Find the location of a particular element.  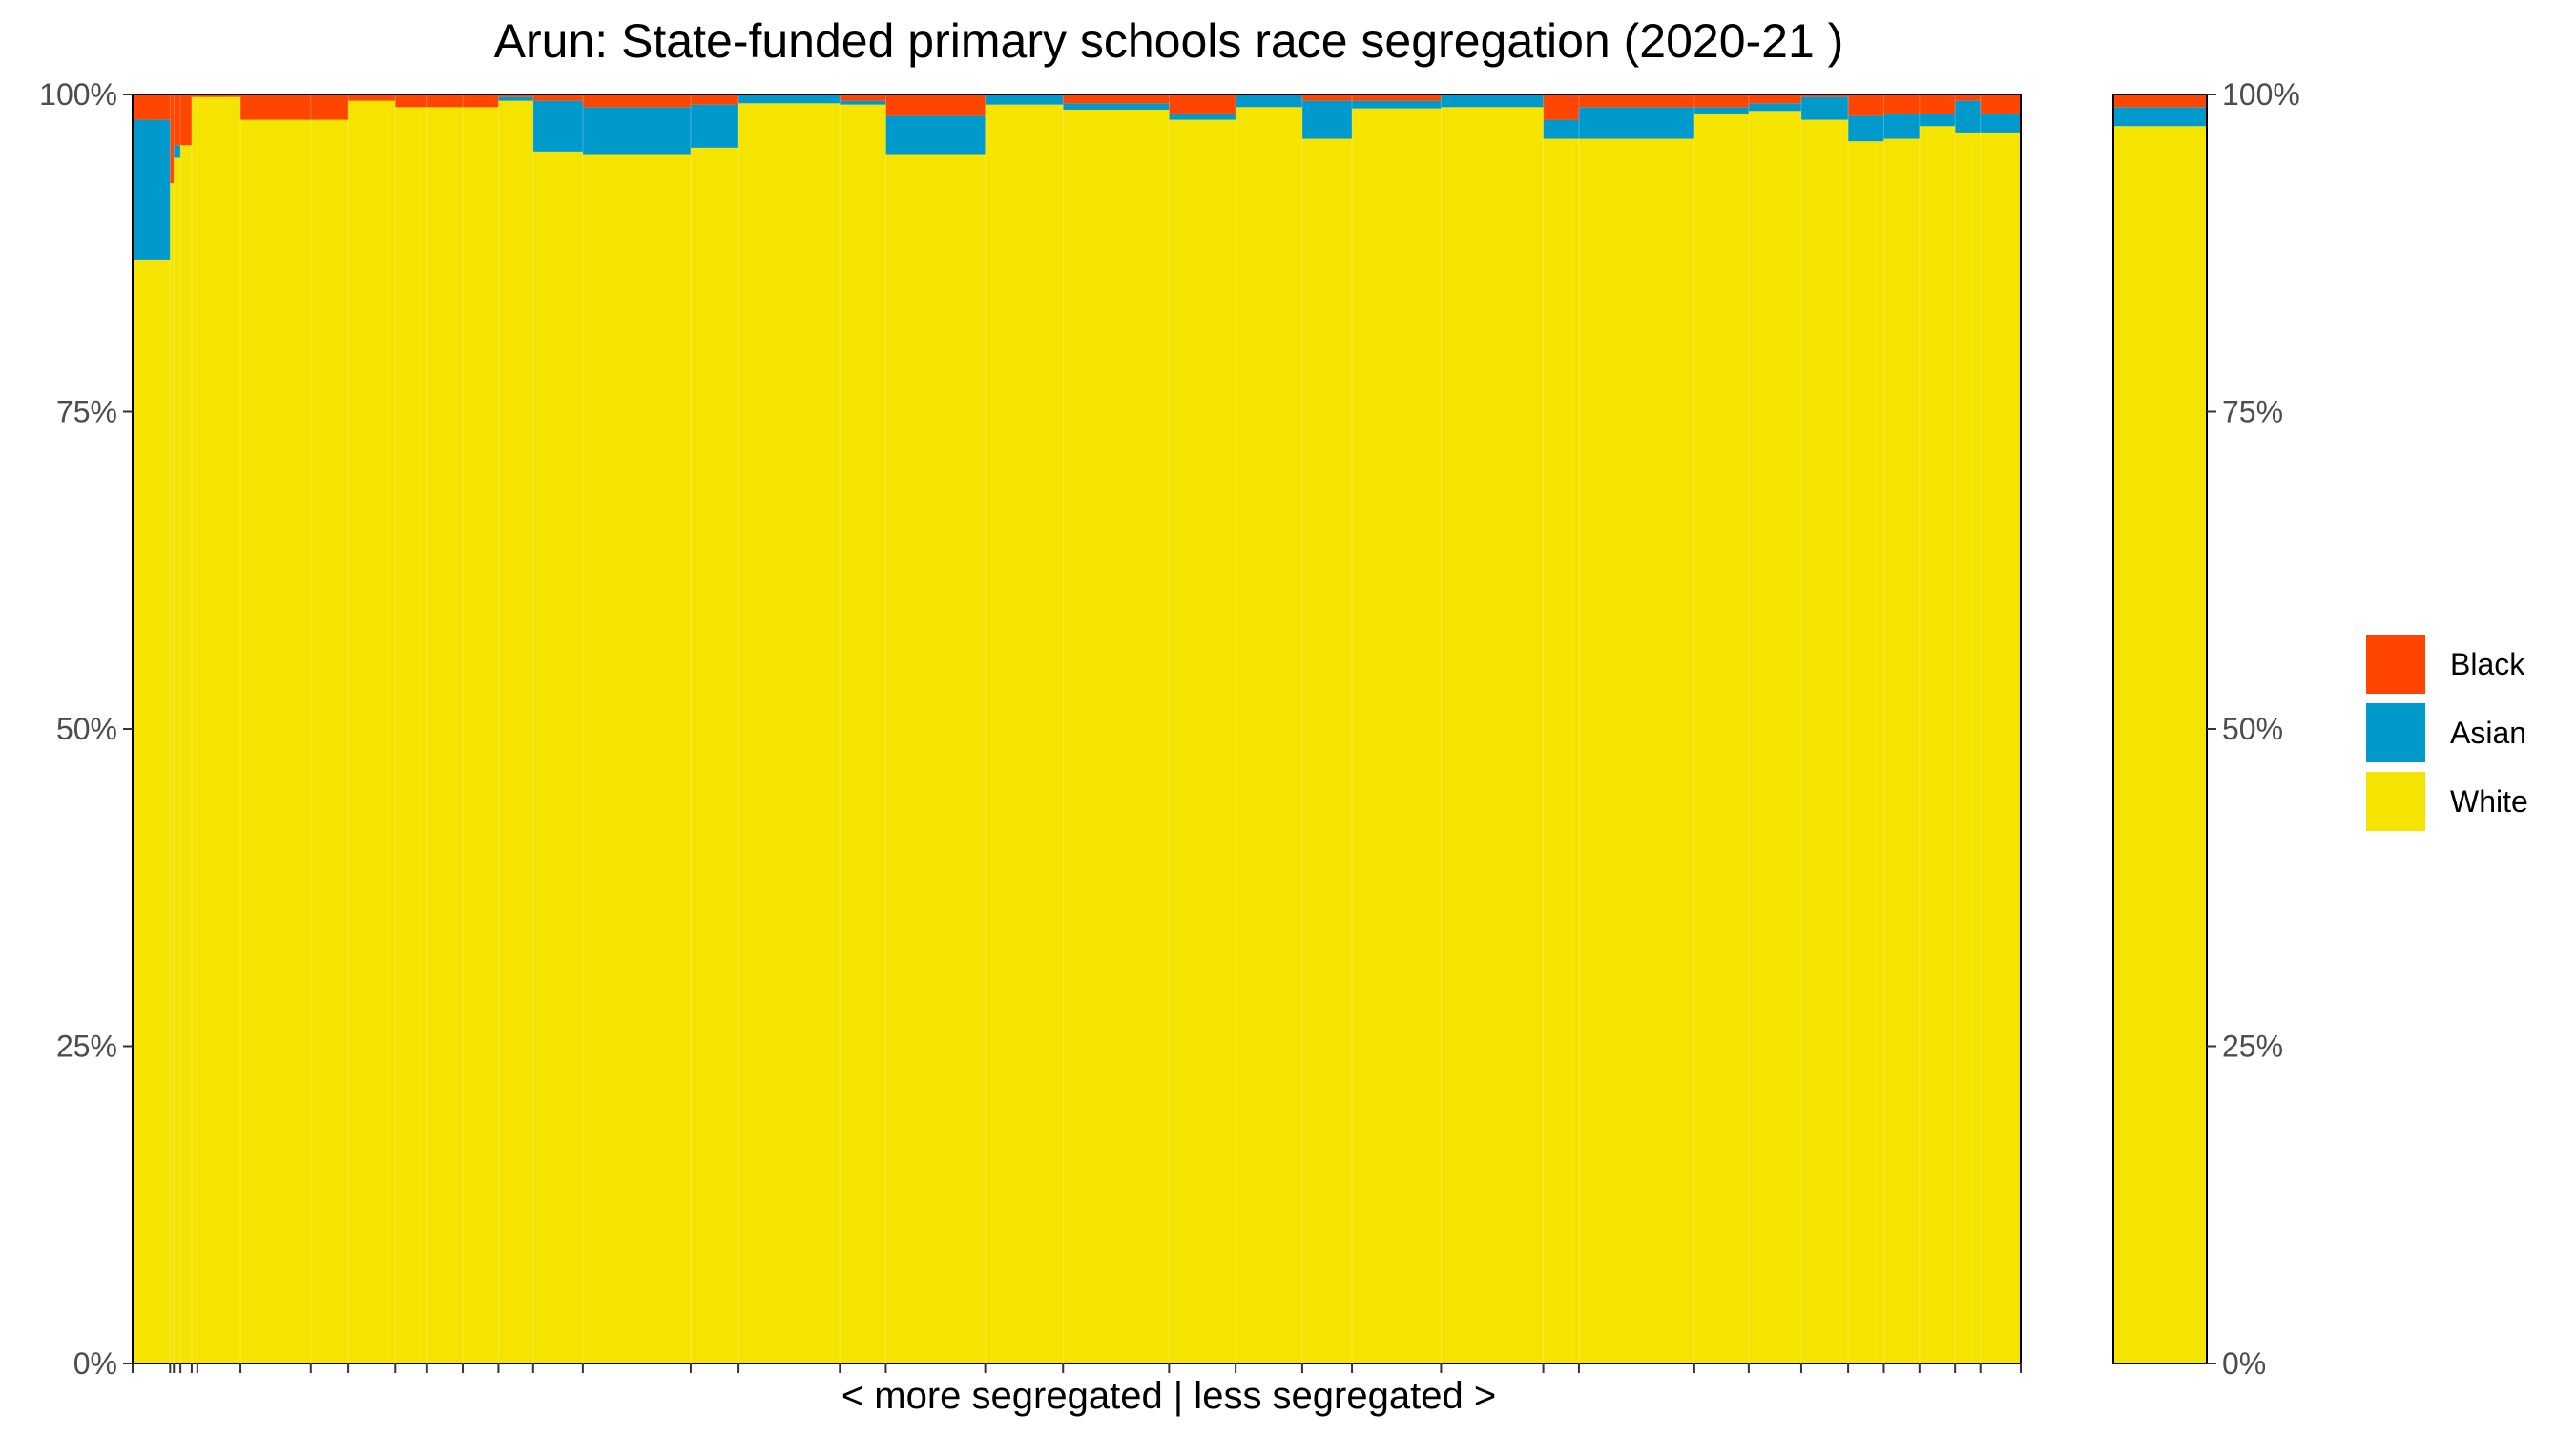

legend-label-asian: Asian is located at coordinates (2488, 733).